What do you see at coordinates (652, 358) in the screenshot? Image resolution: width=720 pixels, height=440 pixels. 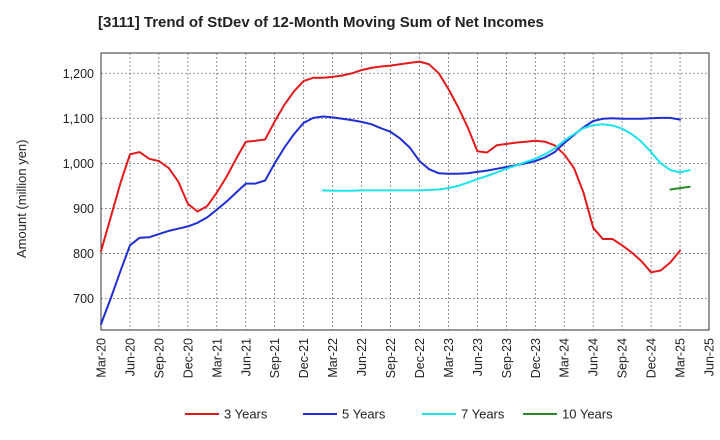 I see `x-tick-label: Dec-24` at bounding box center [652, 358].